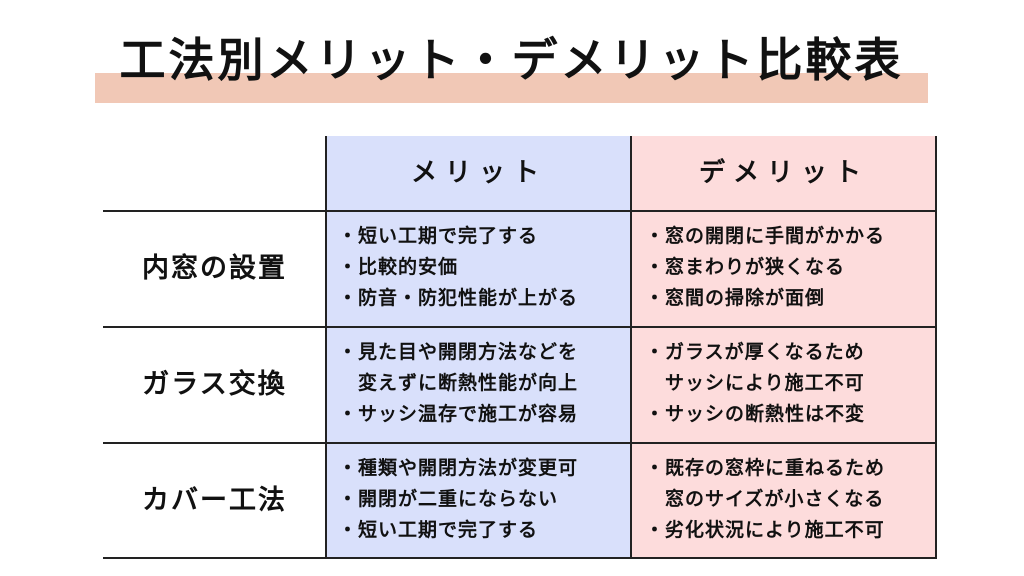 This screenshot has height=576, width=1024. What do you see at coordinates (745, 298) in the screenshot?
I see `item-text: 窓間の掃除が面倒` at bounding box center [745, 298].